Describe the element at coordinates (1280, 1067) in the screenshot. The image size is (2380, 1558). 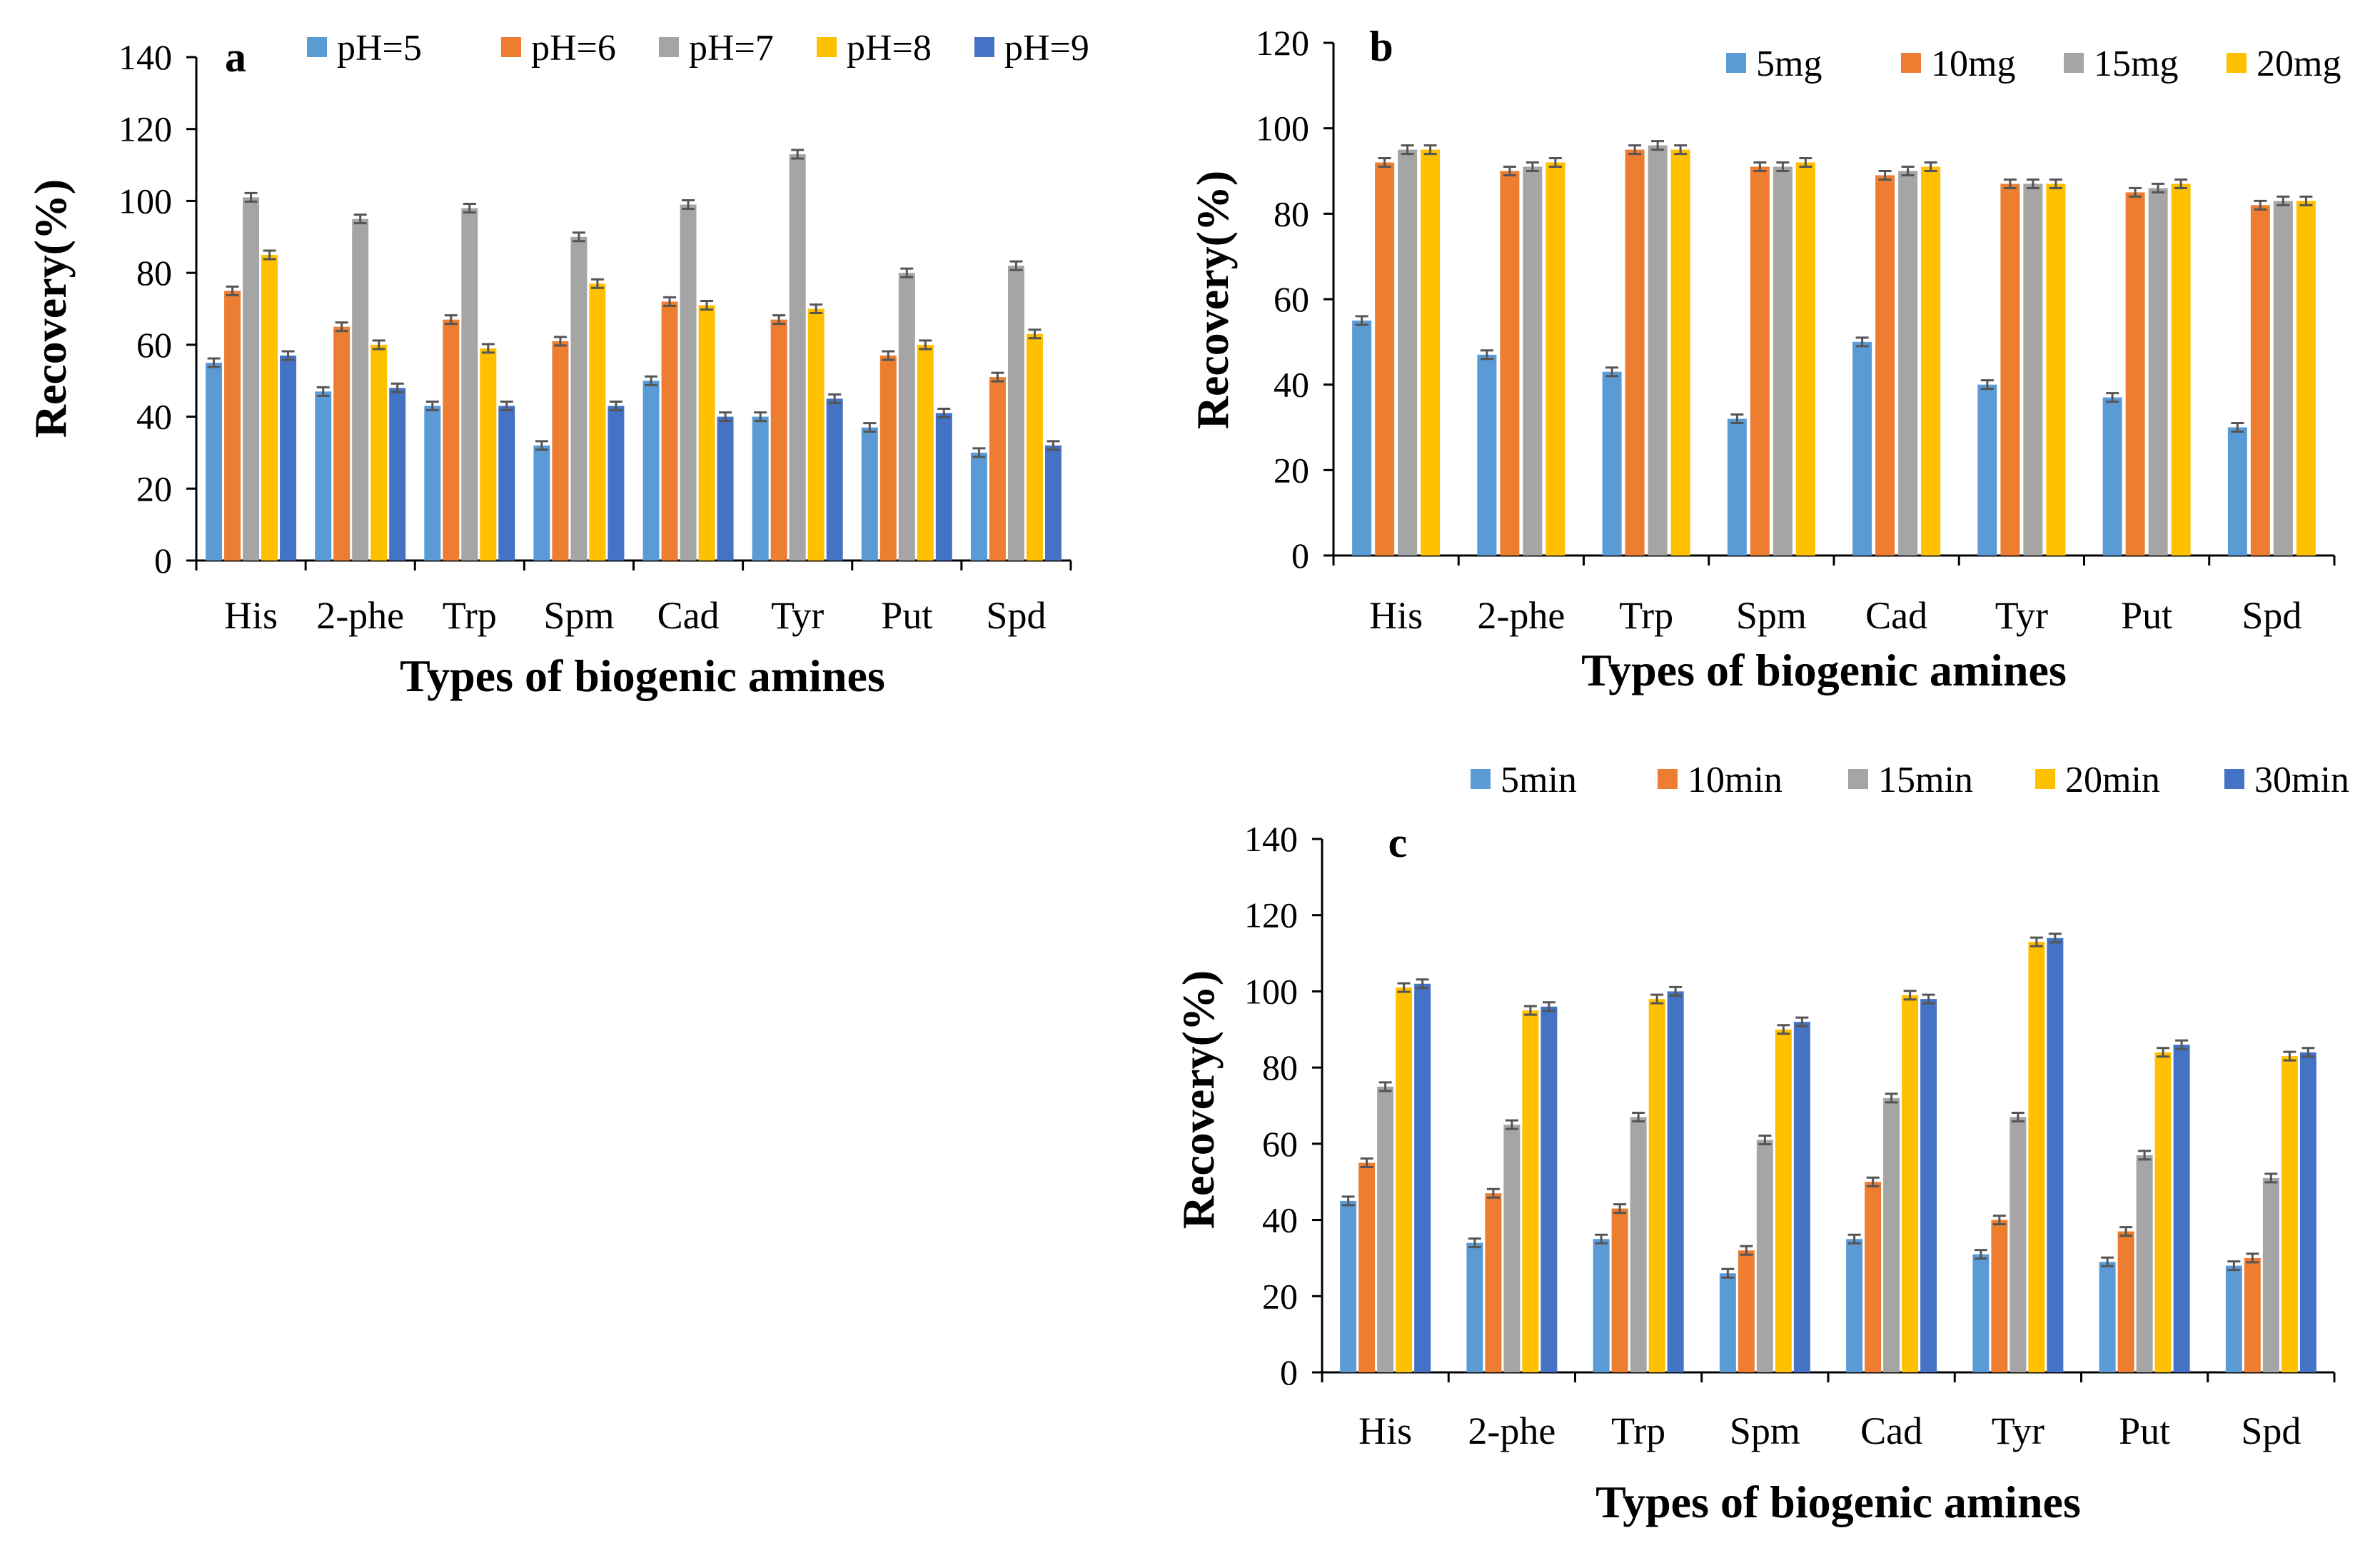
I see `y-tick-label: 80` at that location.